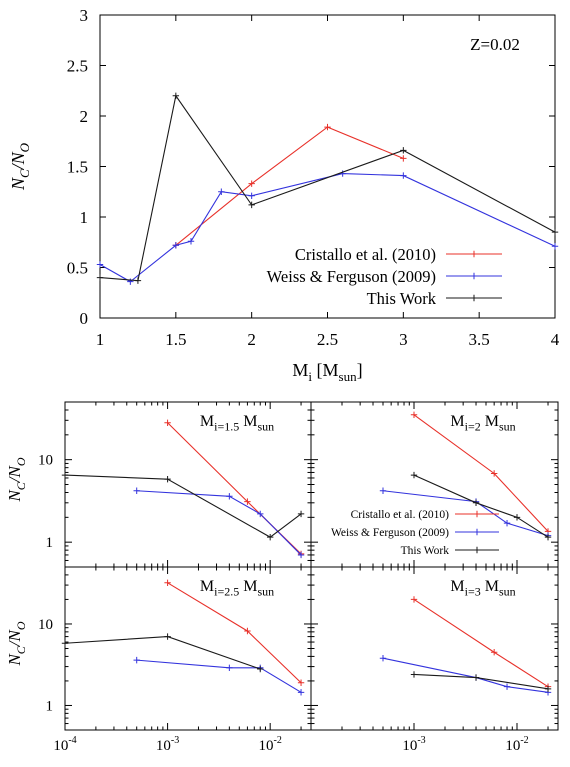  Describe the element at coordinates (16, 643) in the screenshot. I see `y-axis-label: NC​/NO​` at that location.